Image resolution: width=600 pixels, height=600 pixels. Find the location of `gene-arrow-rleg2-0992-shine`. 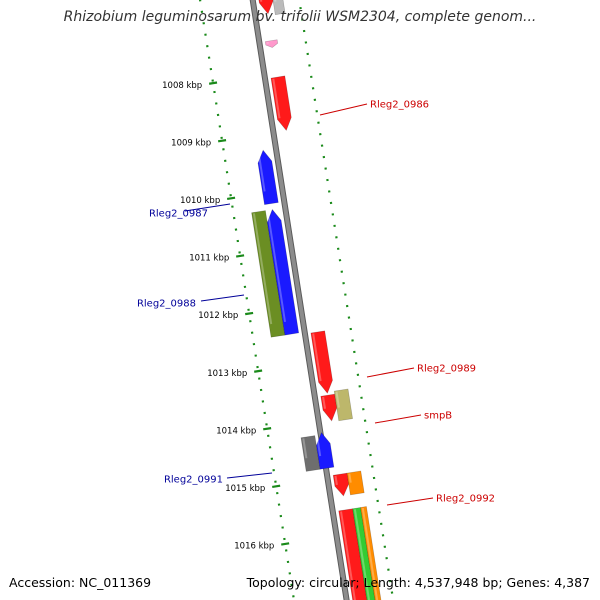

gene-arrow-rleg2-0992-shine is located at coordinates (336, 480).